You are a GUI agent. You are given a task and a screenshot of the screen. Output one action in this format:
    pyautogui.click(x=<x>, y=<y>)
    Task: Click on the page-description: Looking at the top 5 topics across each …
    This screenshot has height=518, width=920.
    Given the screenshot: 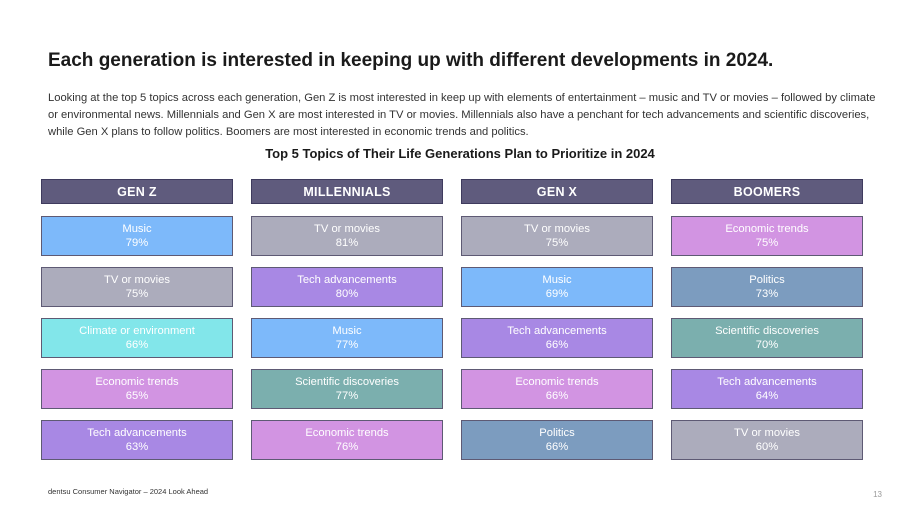 What is the action you would take?
    pyautogui.click(x=462, y=115)
    